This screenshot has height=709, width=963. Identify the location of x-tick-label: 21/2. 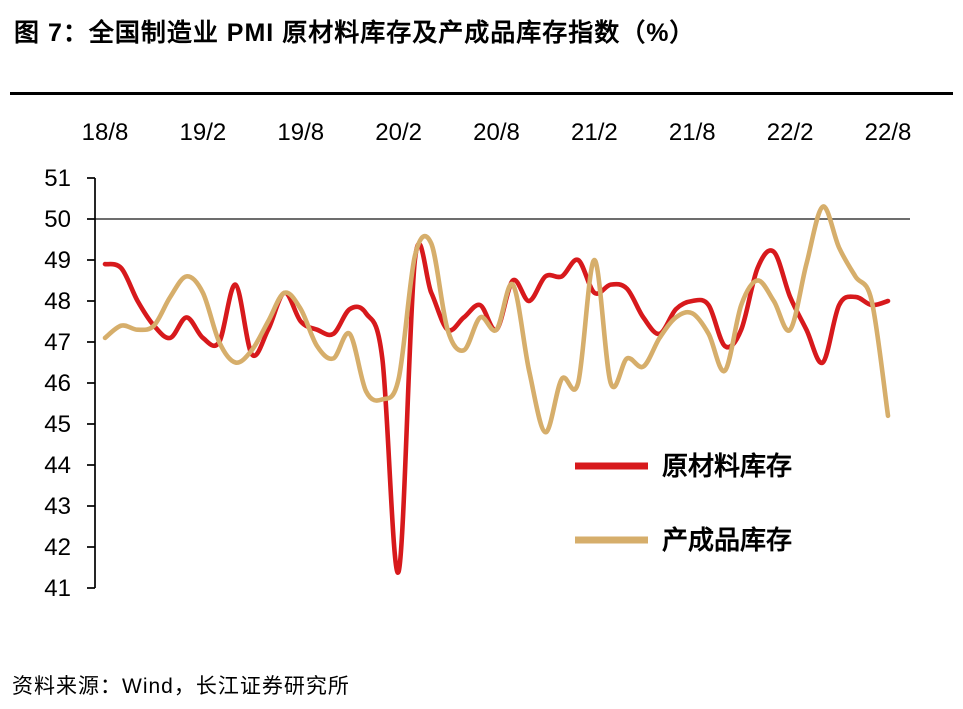
(594, 132).